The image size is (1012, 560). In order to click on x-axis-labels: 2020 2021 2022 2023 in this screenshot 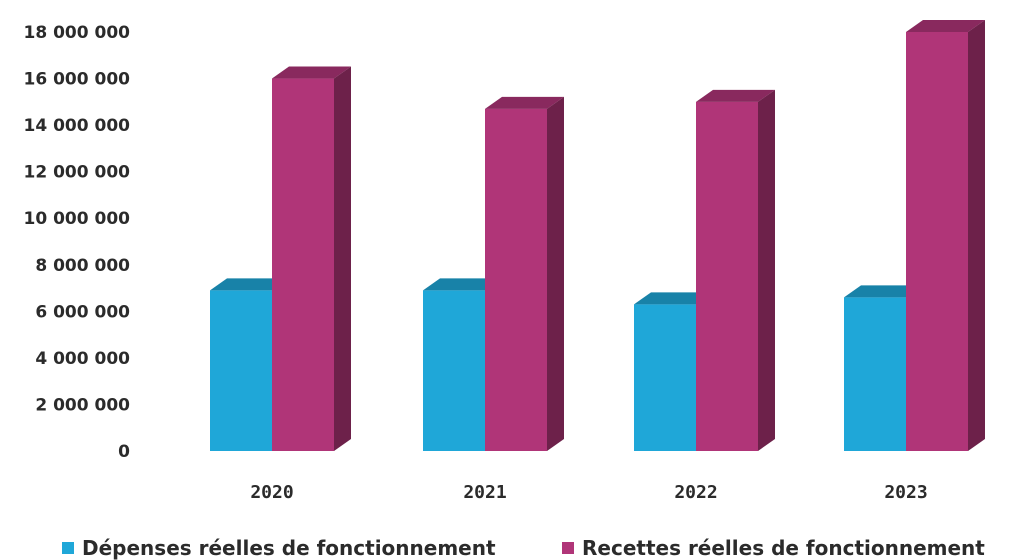, I will do `click(588, 492)`.